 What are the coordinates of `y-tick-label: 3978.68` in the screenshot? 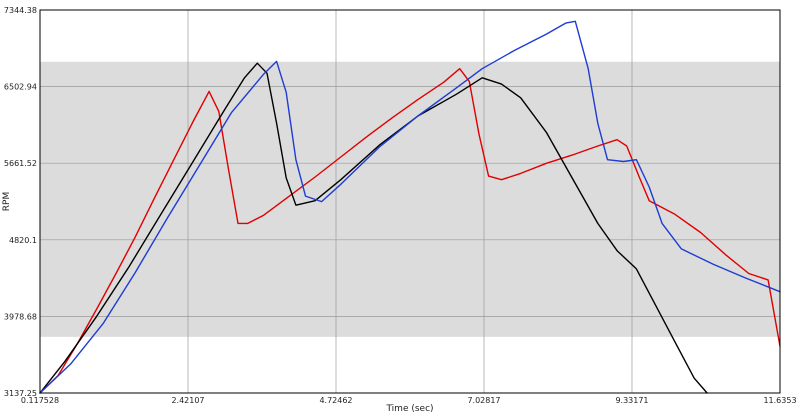 It's located at (20, 316).